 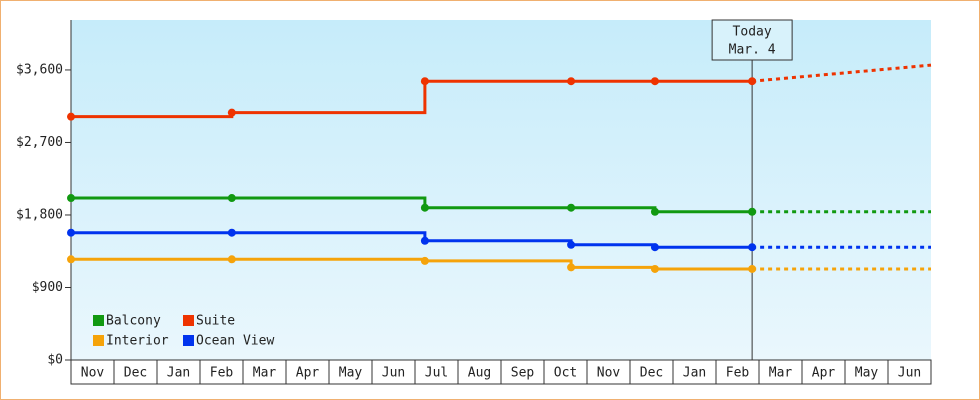 What do you see at coordinates (39, 69) in the screenshot?
I see `y-tick-label: $3,600` at bounding box center [39, 69].